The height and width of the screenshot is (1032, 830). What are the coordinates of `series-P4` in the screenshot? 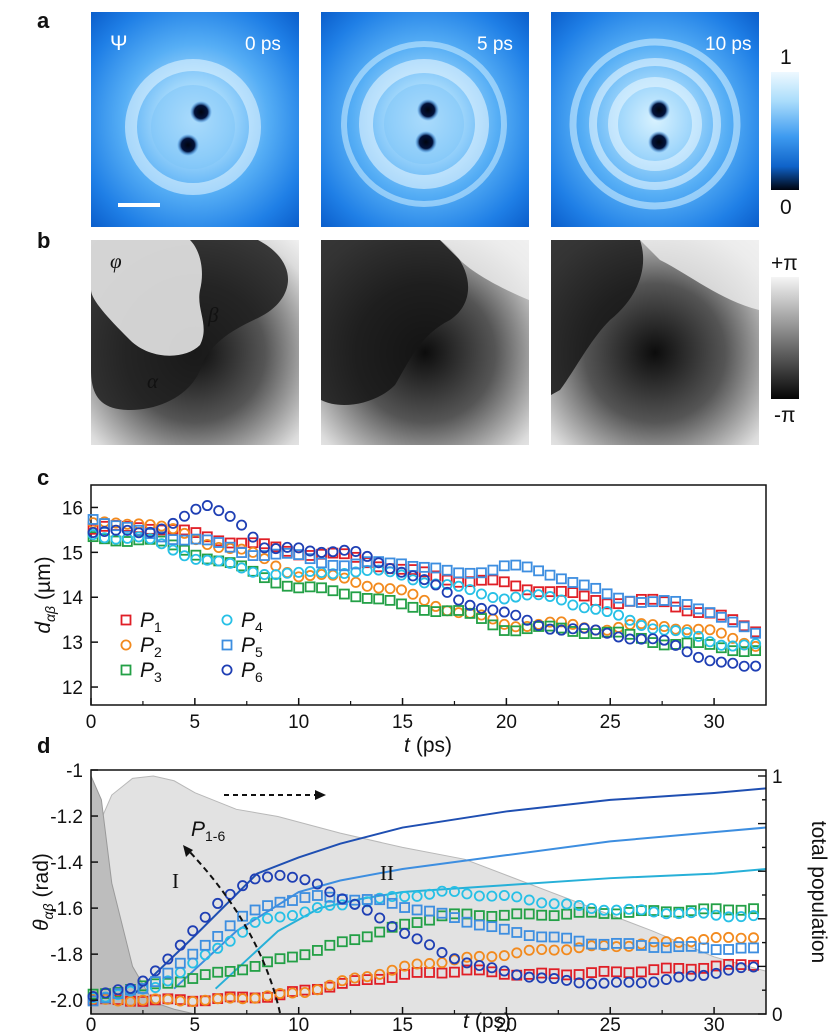 It's located at (423, 944).